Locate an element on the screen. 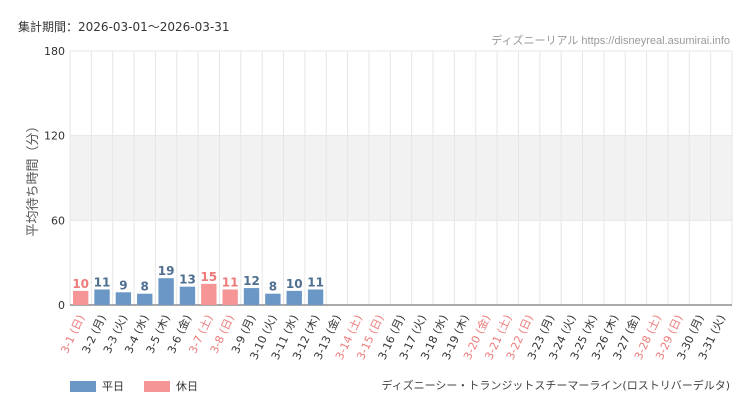  data-label: 12 is located at coordinates (251, 281).